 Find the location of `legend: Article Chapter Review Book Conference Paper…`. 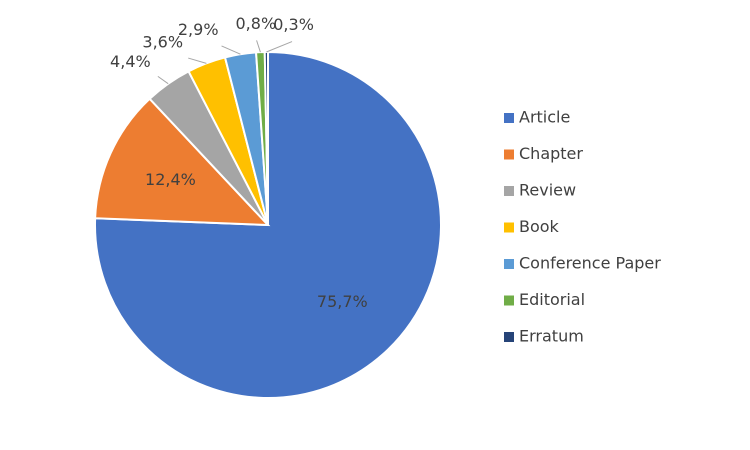

legend: Article Chapter Review Book Conference Paper… is located at coordinates (582, 227).